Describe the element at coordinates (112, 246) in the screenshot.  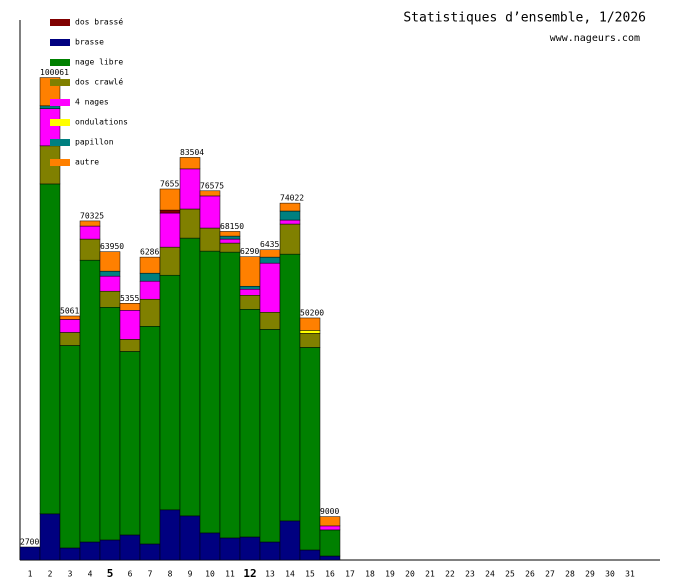
I see `total-label: 63950` at that location.